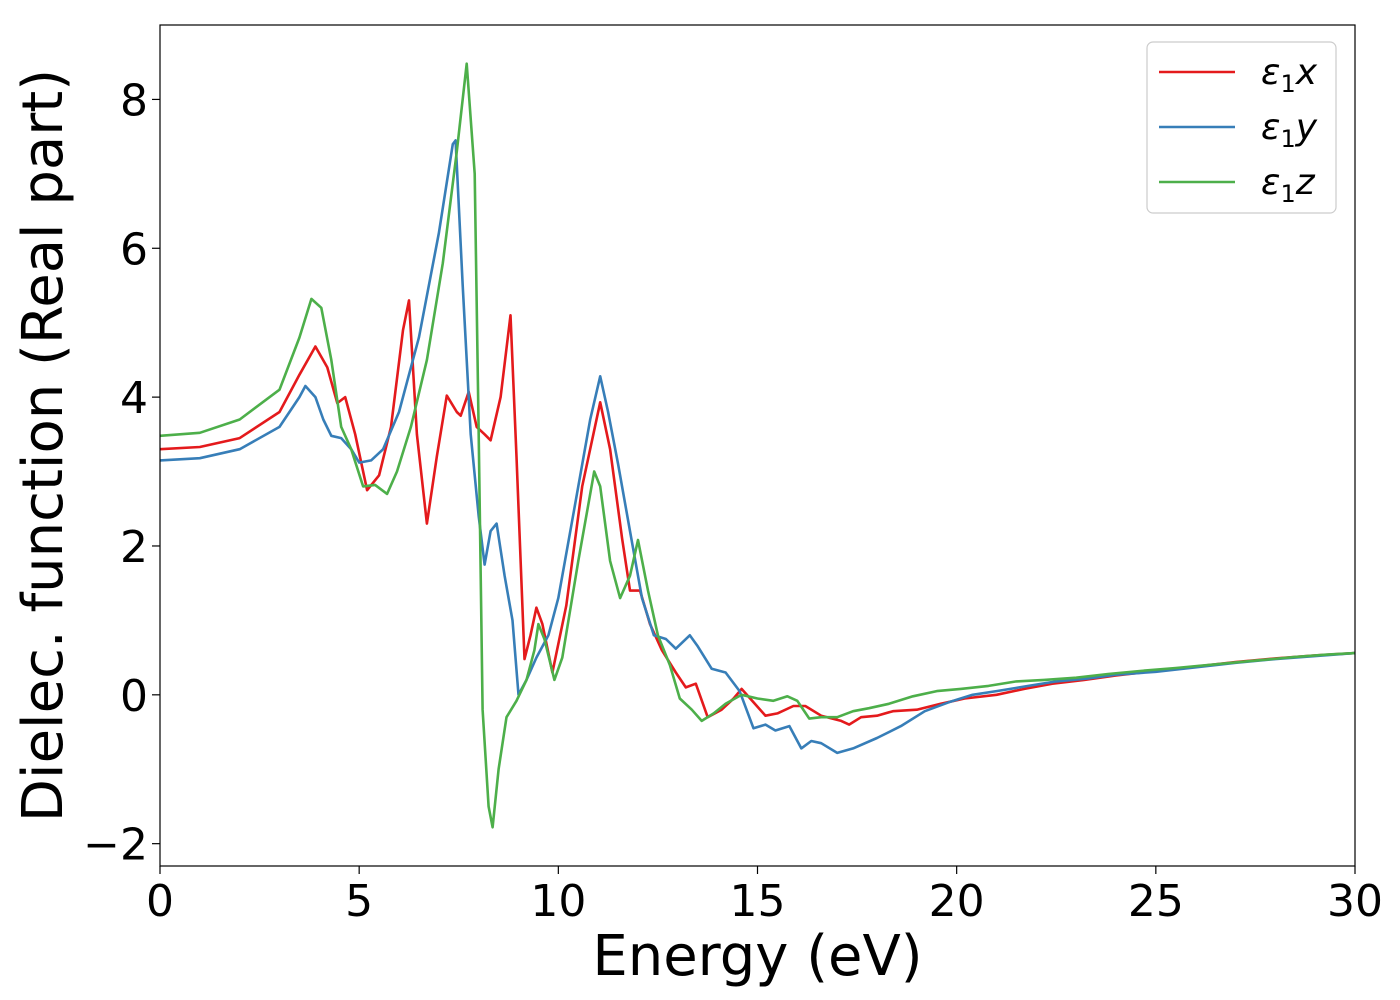 Image resolution: width=1400 pixels, height=1000 pixels. Describe the element at coordinates (757, 956) in the screenshot. I see `x-axis-label: Energy (eV)` at that location.